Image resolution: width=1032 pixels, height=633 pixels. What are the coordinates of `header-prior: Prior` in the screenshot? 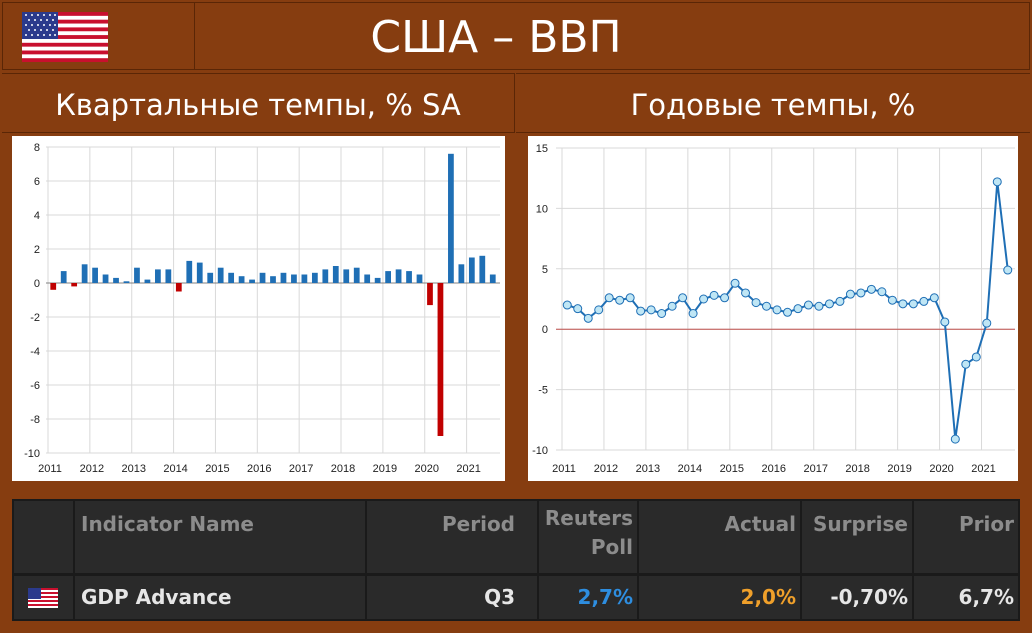 It's located at (966, 537).